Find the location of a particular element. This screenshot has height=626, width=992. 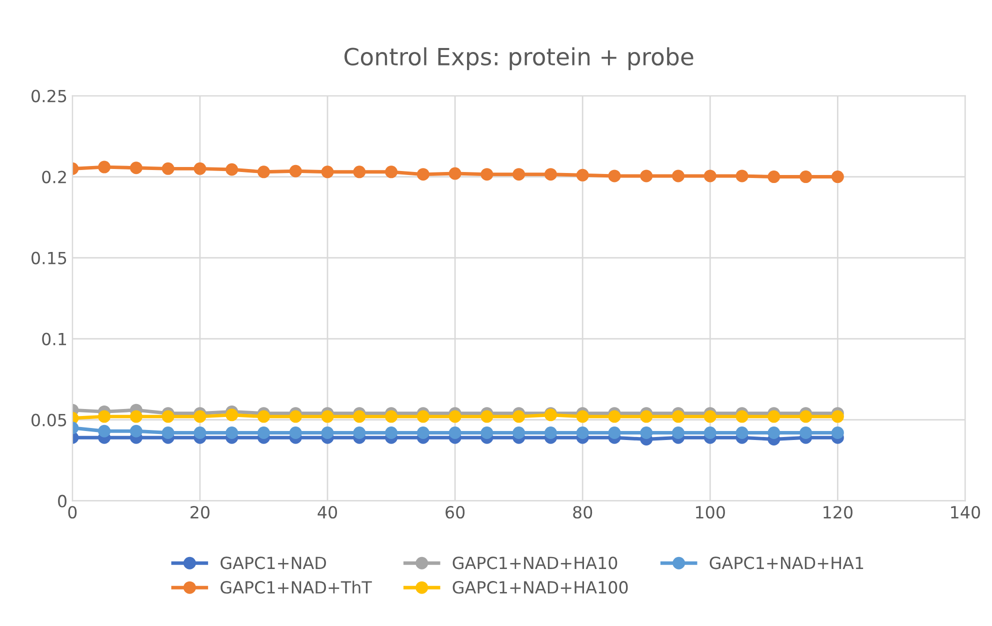

x-tick-label: 140 is located at coordinates (965, 512).